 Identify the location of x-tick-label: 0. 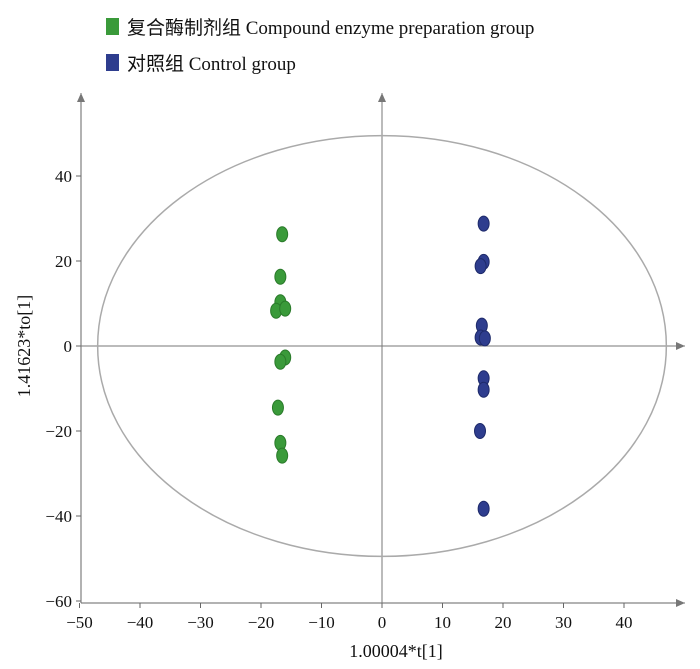
(382, 622).